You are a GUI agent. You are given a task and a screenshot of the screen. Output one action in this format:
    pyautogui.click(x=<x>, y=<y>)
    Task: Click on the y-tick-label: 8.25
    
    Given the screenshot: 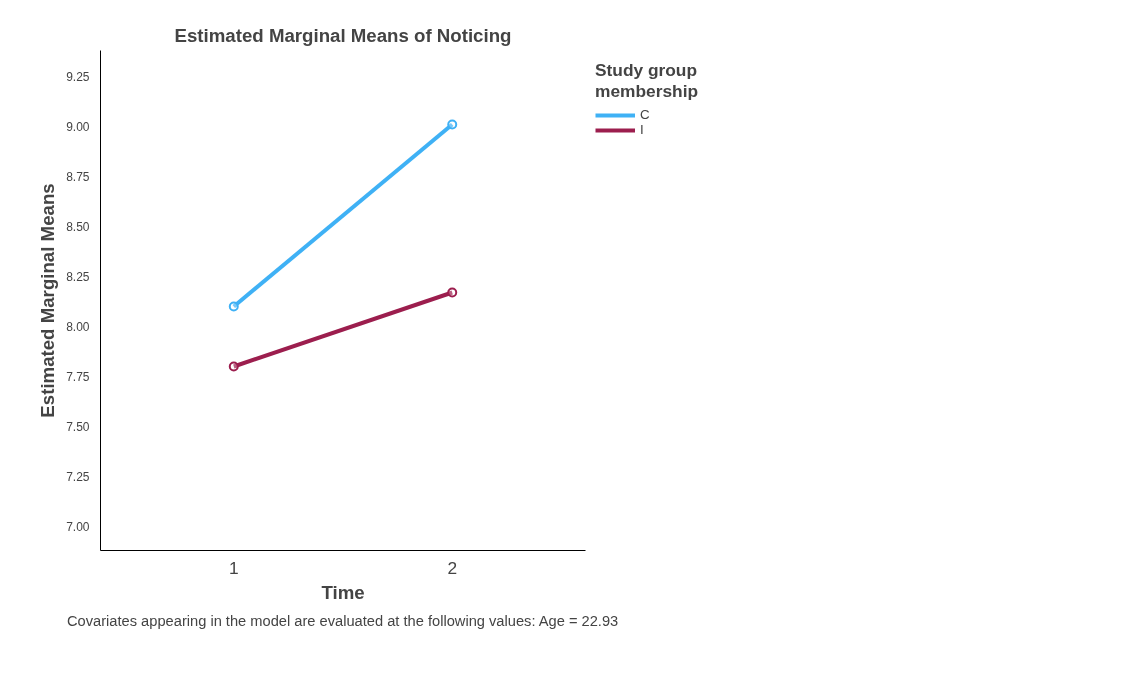 What is the action you would take?
    pyautogui.click(x=78, y=277)
    